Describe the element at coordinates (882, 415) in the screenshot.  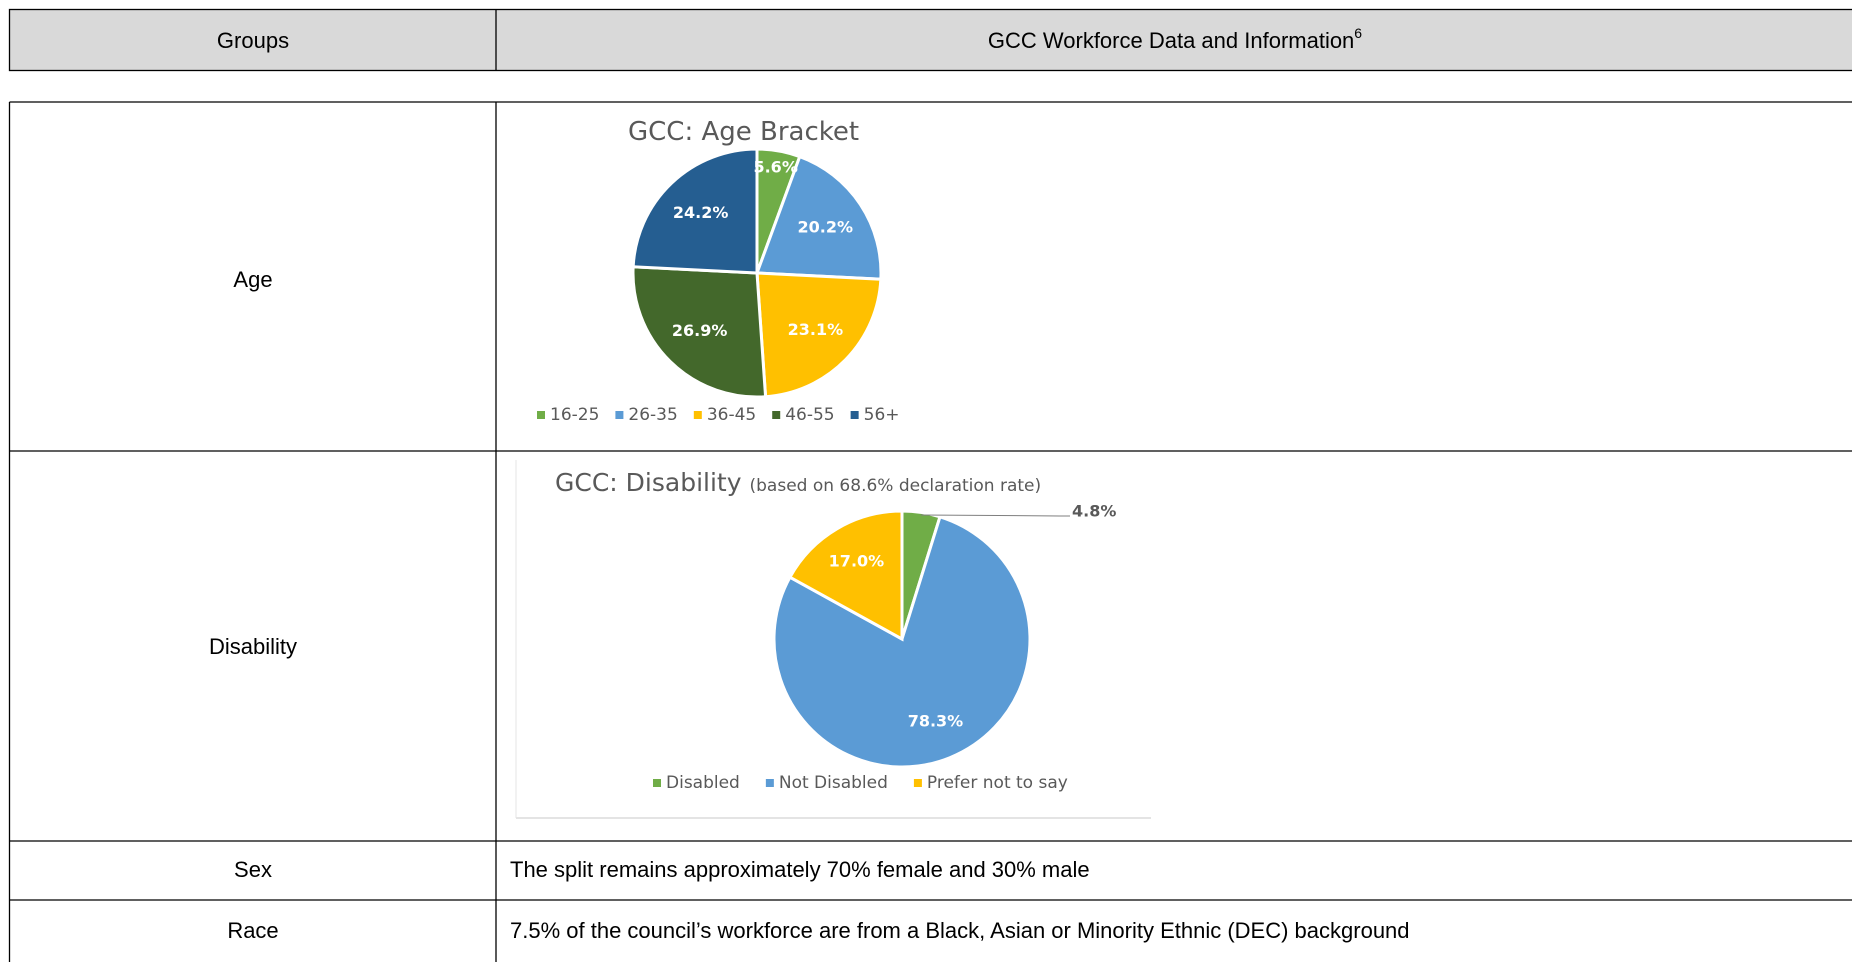
I see `legend-label: 56+` at that location.